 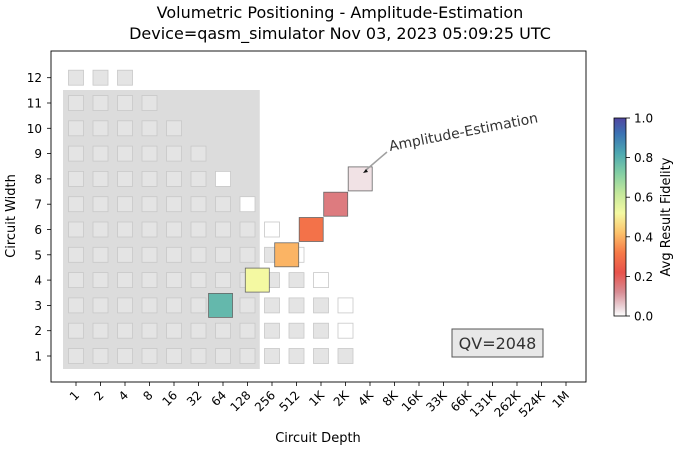 What do you see at coordinates (34, 129) in the screenshot?
I see `y-tick-label: 10` at bounding box center [34, 129].